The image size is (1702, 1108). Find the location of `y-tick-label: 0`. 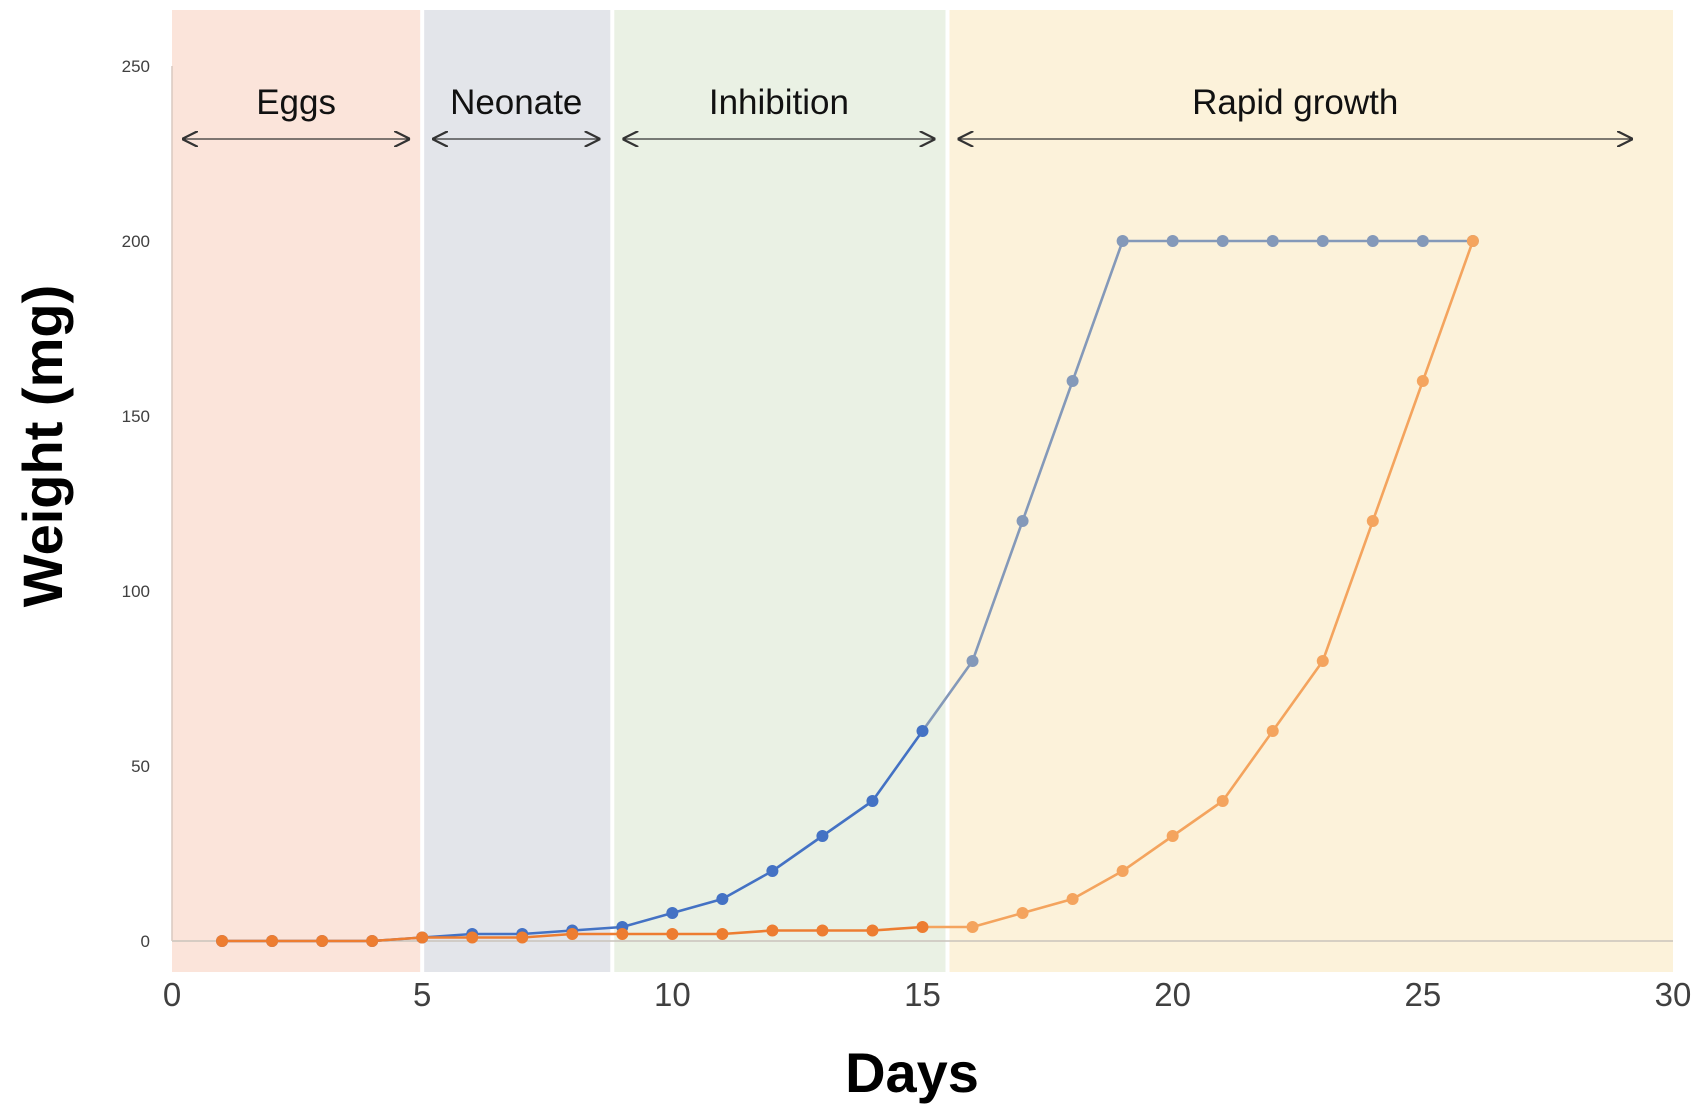

y-tick-label: 0 is located at coordinates (145, 941).